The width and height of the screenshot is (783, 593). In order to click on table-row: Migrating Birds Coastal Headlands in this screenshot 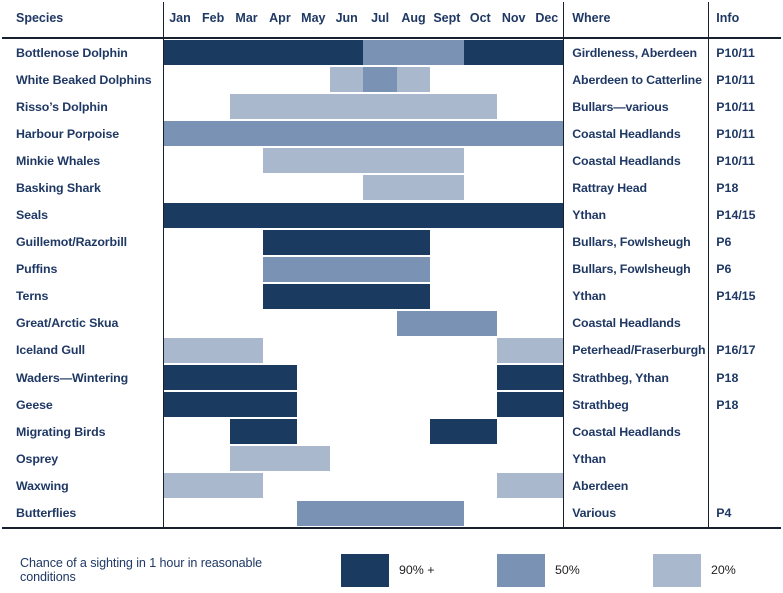, I will do `click(391, 432)`.